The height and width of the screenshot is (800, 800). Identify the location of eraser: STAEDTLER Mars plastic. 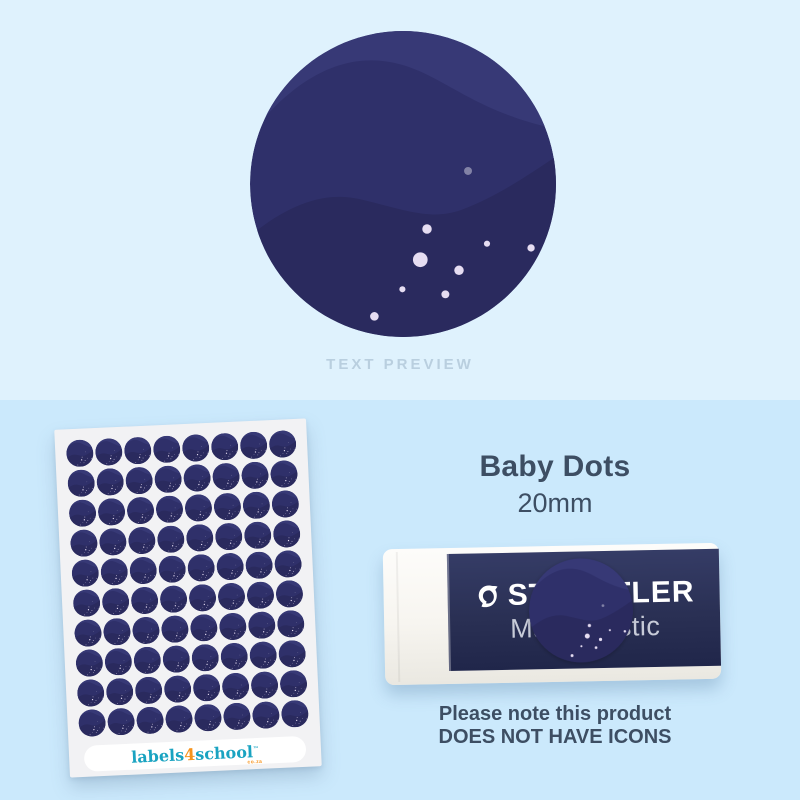
(552, 614).